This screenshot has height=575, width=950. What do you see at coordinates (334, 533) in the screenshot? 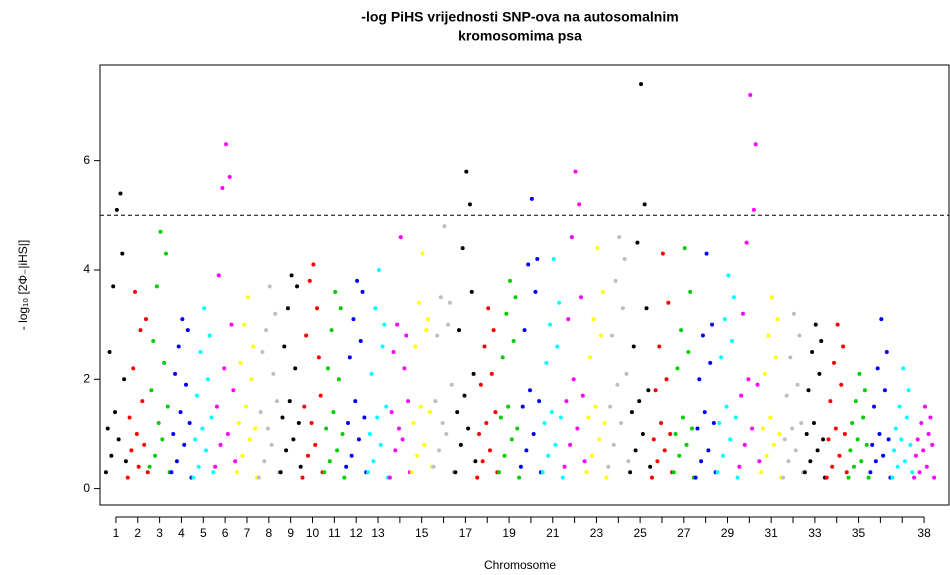
I see `x-tick-label: 11` at bounding box center [334, 533].